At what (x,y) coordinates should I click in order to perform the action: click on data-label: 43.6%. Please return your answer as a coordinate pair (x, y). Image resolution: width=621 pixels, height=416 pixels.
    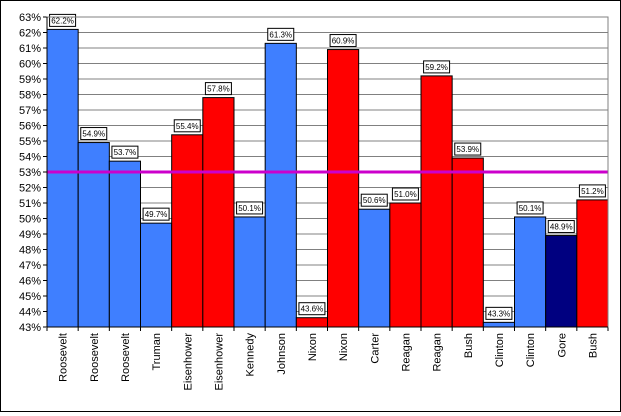
    Looking at the image, I should click on (312, 309).